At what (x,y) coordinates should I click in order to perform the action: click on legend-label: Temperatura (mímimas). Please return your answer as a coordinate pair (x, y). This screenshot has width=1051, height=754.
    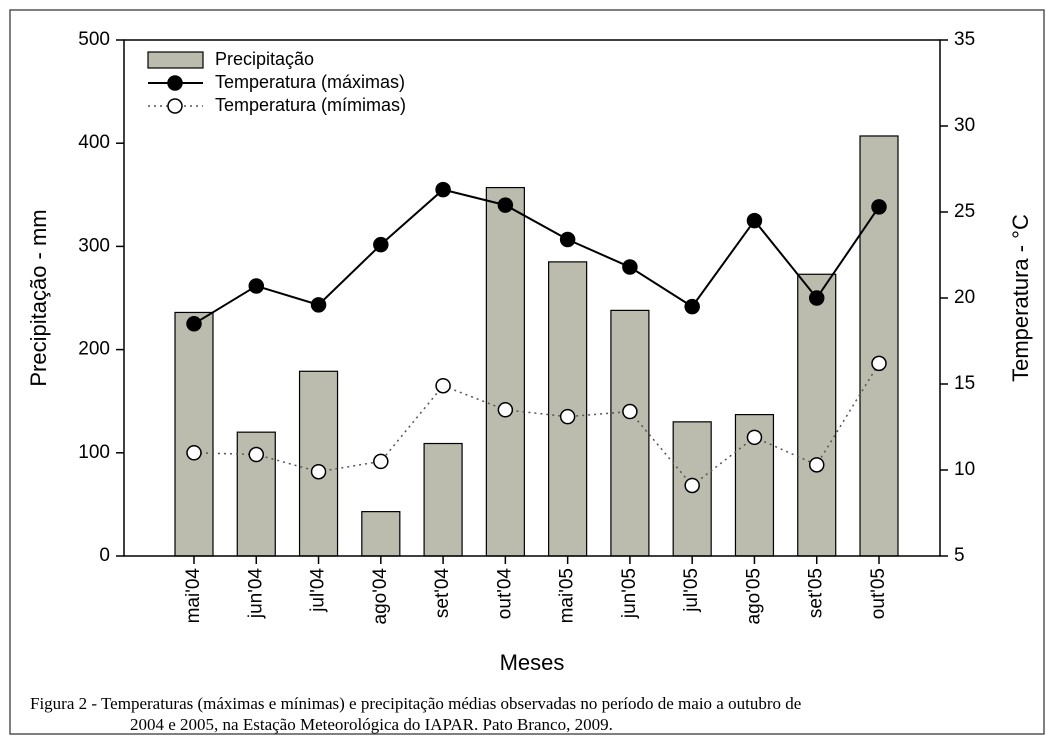
    Looking at the image, I should click on (310, 105).